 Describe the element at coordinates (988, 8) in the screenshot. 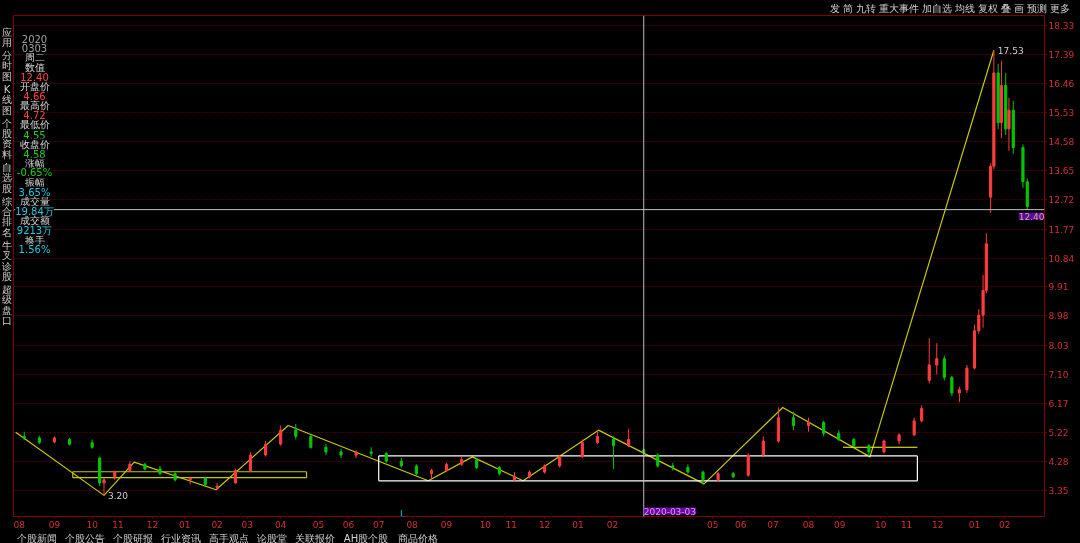

I see `text: 复权` at that location.